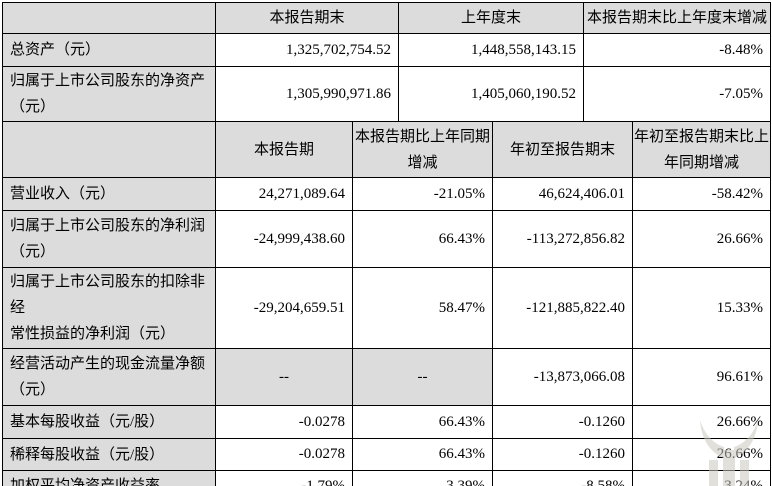  What do you see at coordinates (109, 239) in the screenshot?
I see `row-label: 归属于上市公司股东的净利润 （元）` at bounding box center [109, 239].